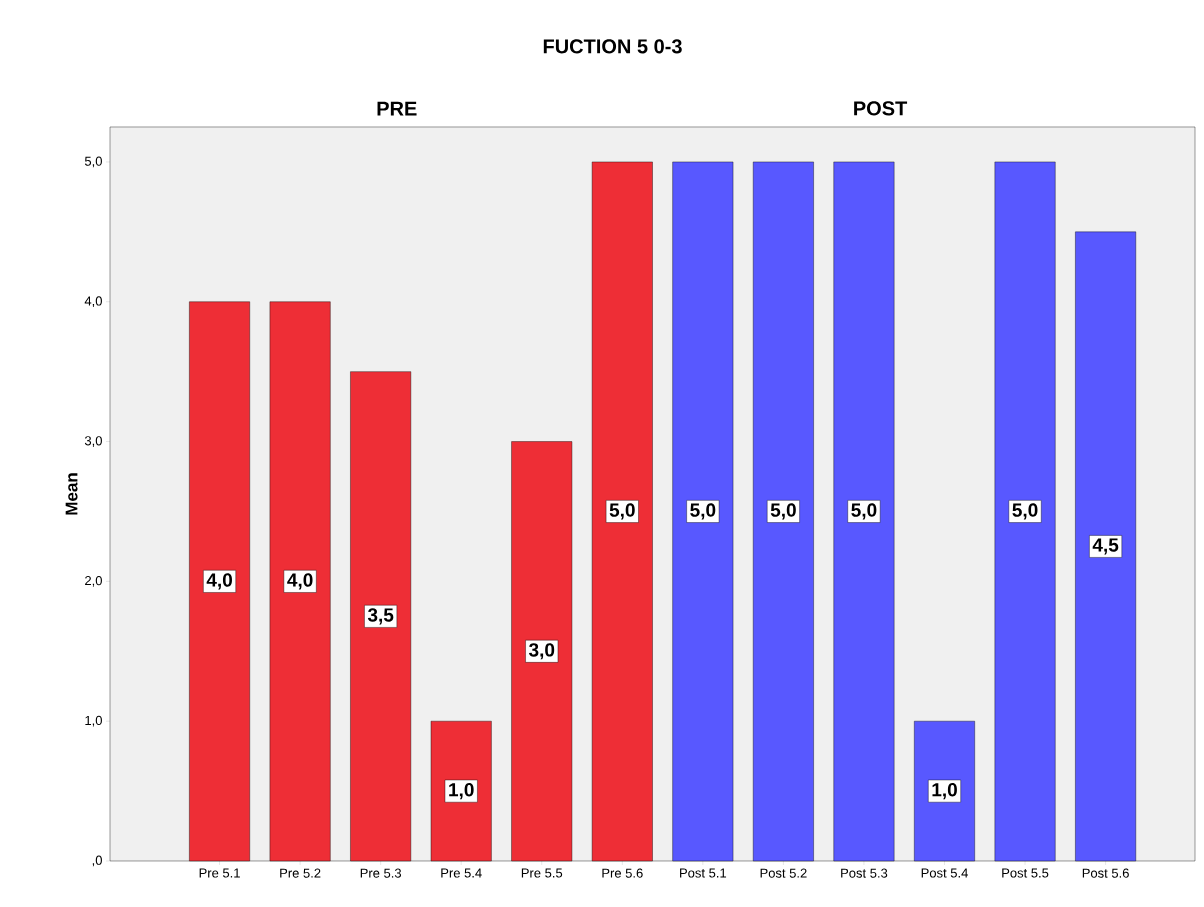 The height and width of the screenshot is (907, 1204). Describe the element at coordinates (541, 651) in the screenshot. I see `data-label: 3,0` at that location.